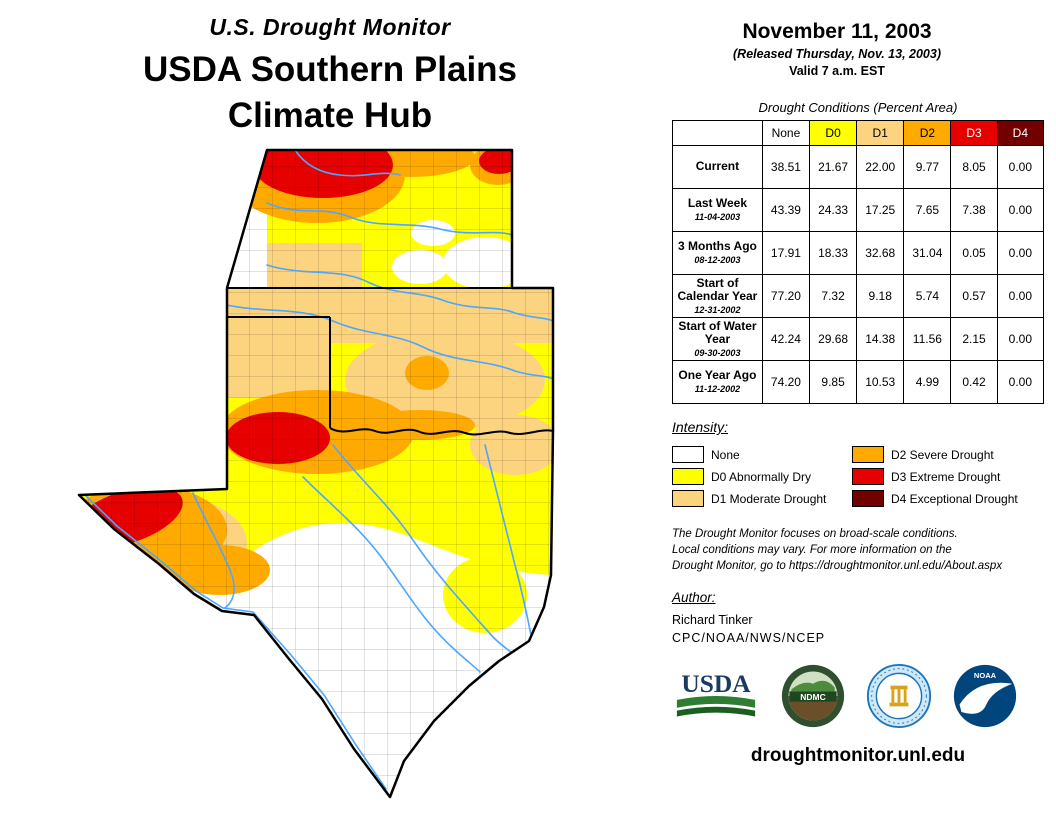  I want to click on svg-text: NOAA, so click(985, 675).